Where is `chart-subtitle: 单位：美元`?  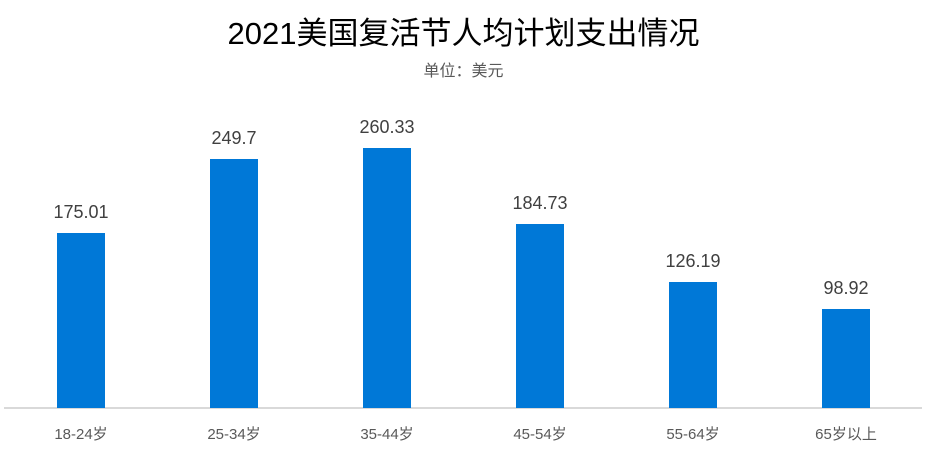
chart-subtitle: 单位：美元 is located at coordinates (463, 71).